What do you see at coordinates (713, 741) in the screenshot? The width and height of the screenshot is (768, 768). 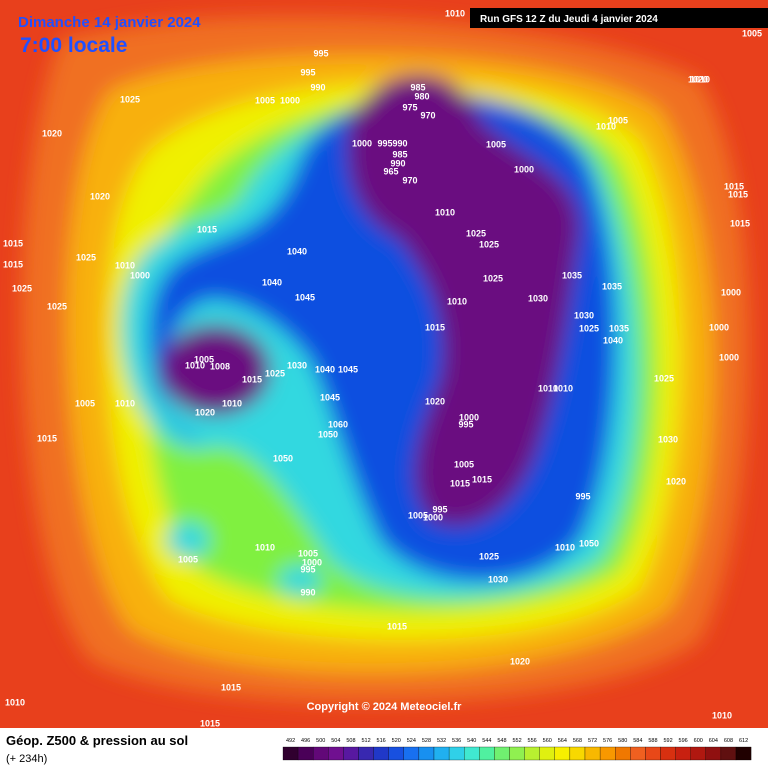 I see `scale-label: 604` at bounding box center [713, 741].